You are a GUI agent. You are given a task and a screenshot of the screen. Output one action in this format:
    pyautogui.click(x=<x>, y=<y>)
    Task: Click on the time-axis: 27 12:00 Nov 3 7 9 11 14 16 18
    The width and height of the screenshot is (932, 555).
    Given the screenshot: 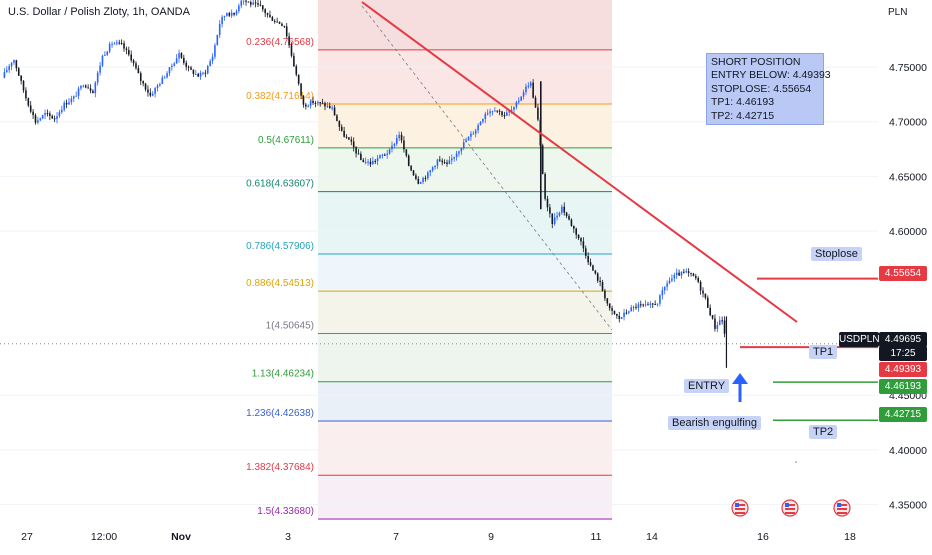 What is the action you would take?
    pyautogui.click(x=438, y=537)
    